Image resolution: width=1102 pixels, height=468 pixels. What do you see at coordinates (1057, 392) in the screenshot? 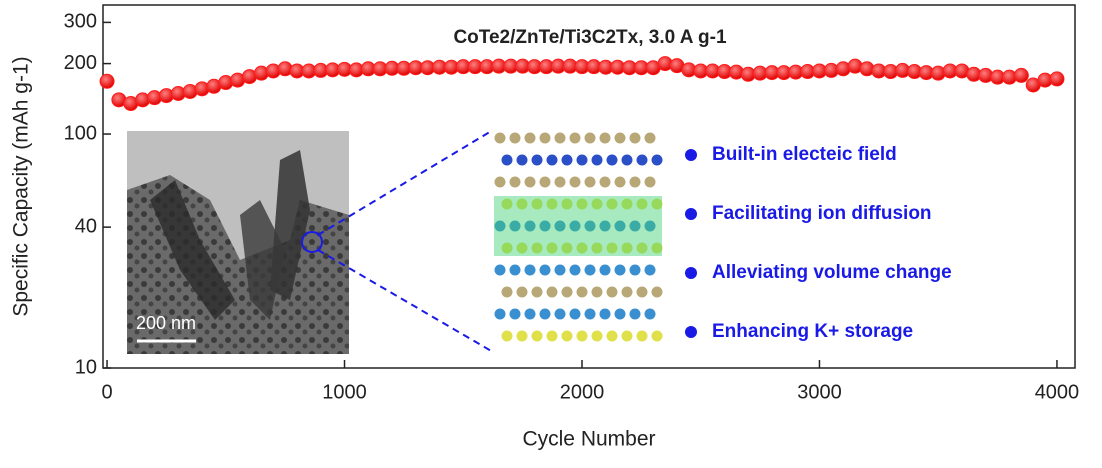
I see `x-tick-label: 4000` at bounding box center [1057, 392].